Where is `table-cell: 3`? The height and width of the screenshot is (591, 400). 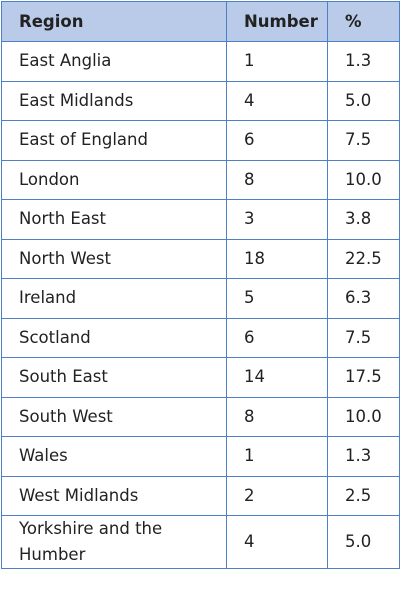 table-cell: 3 is located at coordinates (277, 219).